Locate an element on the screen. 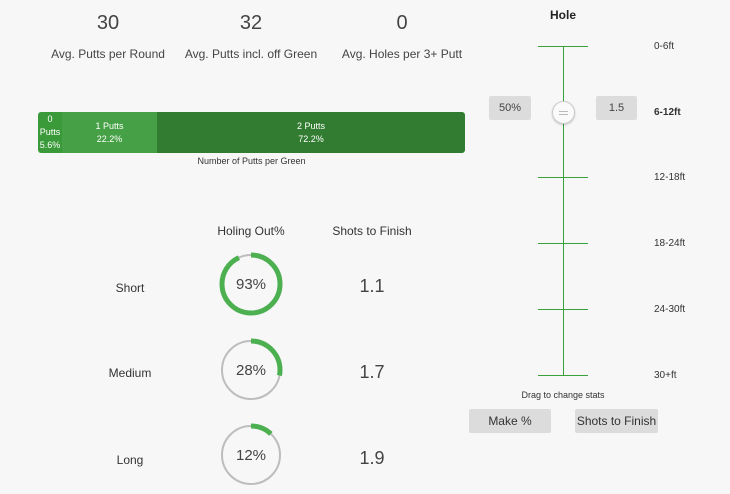 The image size is (730, 494). segment-pct: 5.6% is located at coordinates (50, 145).